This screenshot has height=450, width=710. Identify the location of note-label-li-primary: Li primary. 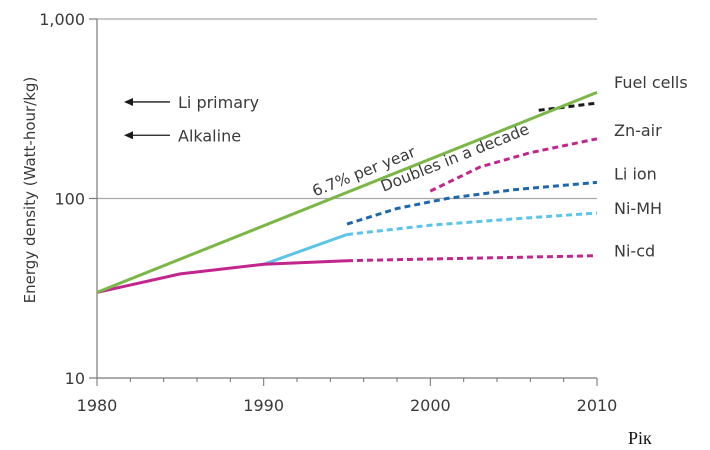
(218, 102).